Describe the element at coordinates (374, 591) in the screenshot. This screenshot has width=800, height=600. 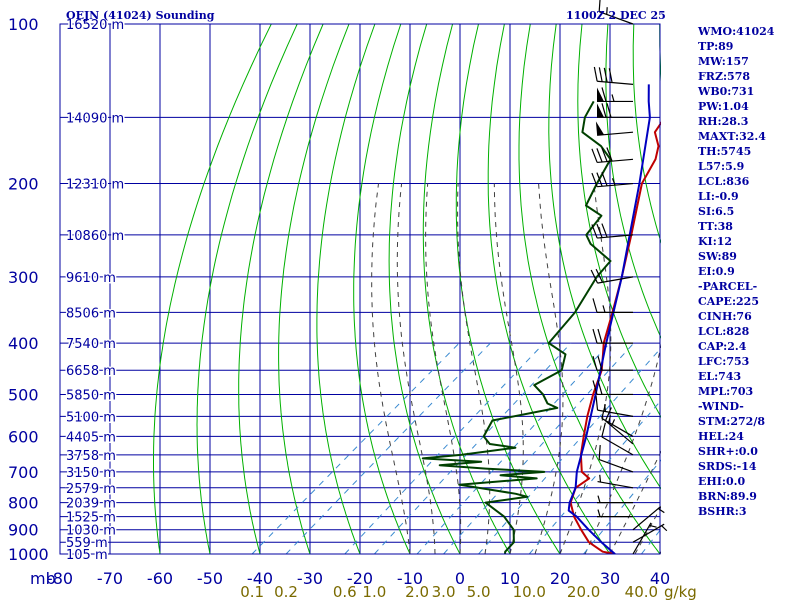
I see `mixing-ratio-label: 1.0` at that location.